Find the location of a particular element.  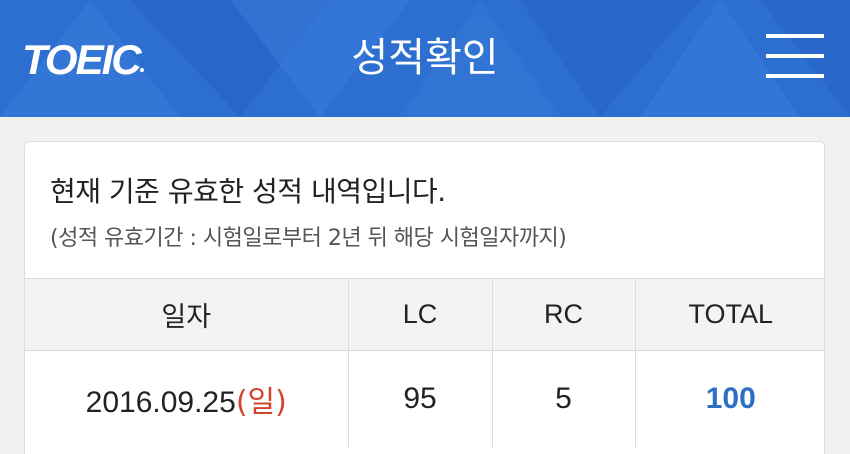

hamburger-menu-icon is located at coordinates (794, 58).